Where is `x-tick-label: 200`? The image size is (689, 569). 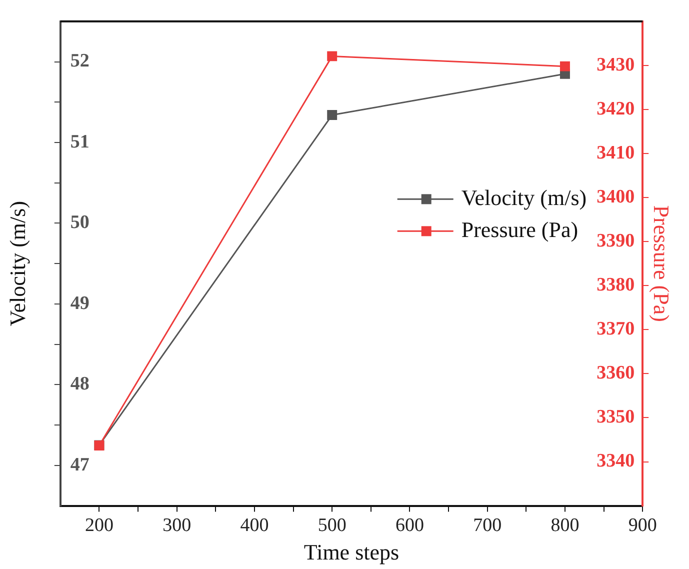
x-tick-label: 200 is located at coordinates (99, 525).